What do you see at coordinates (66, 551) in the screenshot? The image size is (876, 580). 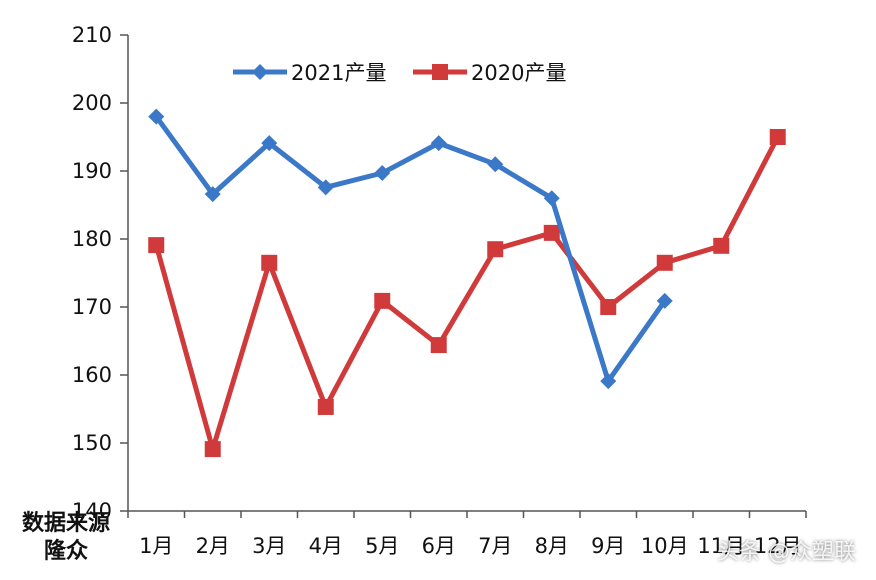 I see `source-line-2: 隆众` at bounding box center [66, 551].